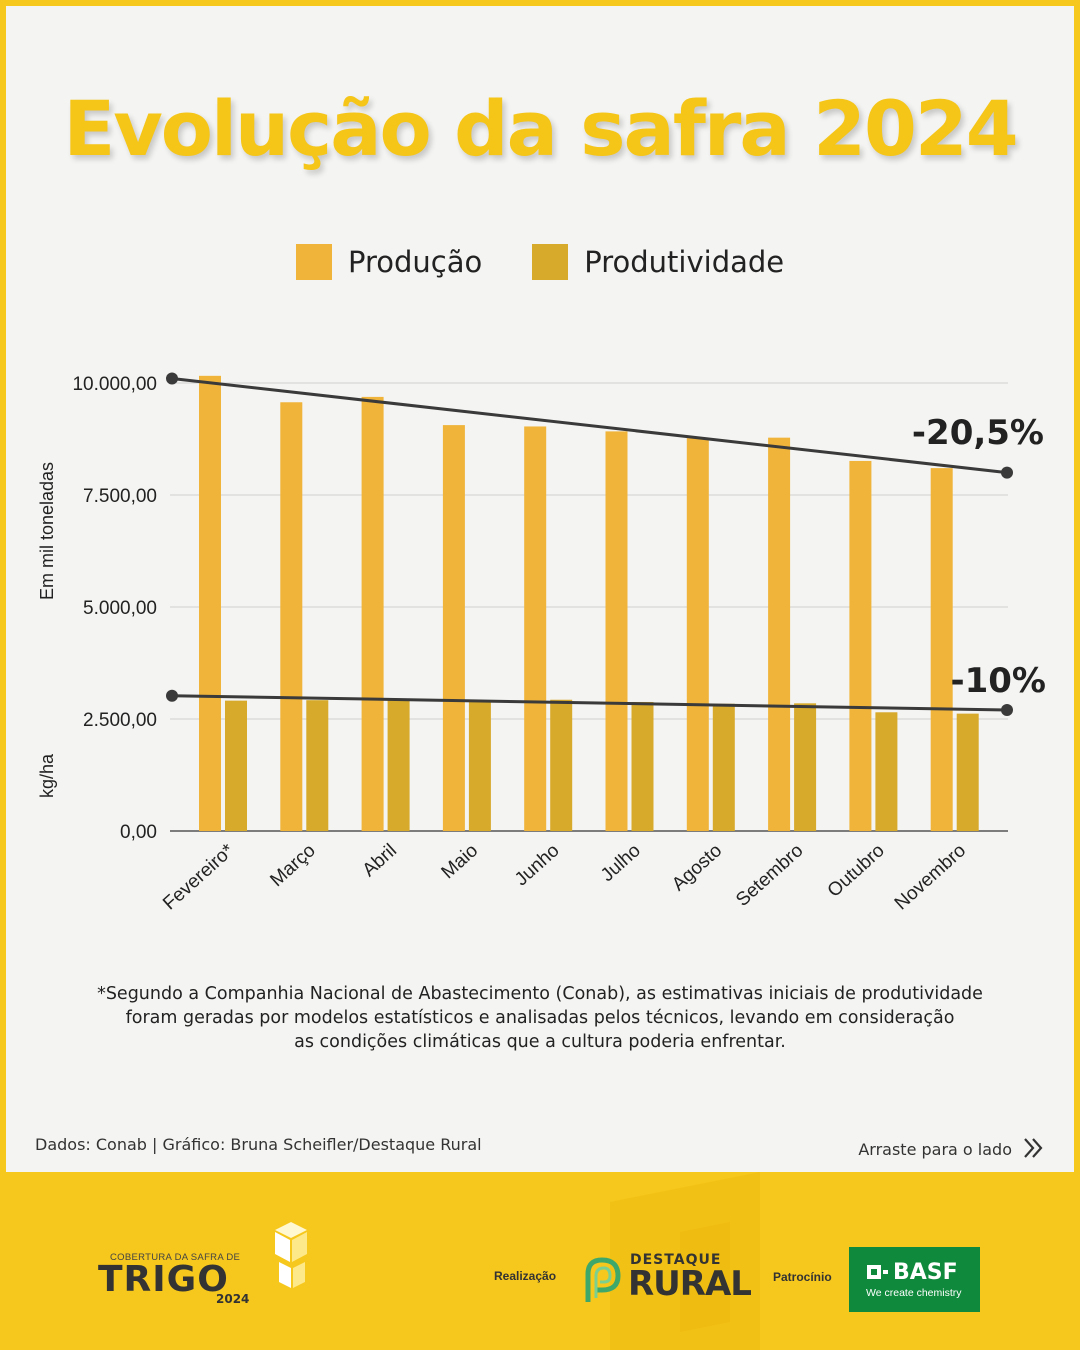  What do you see at coordinates (380, 860) in the screenshot?
I see `x-tick-label: Abril` at bounding box center [380, 860].